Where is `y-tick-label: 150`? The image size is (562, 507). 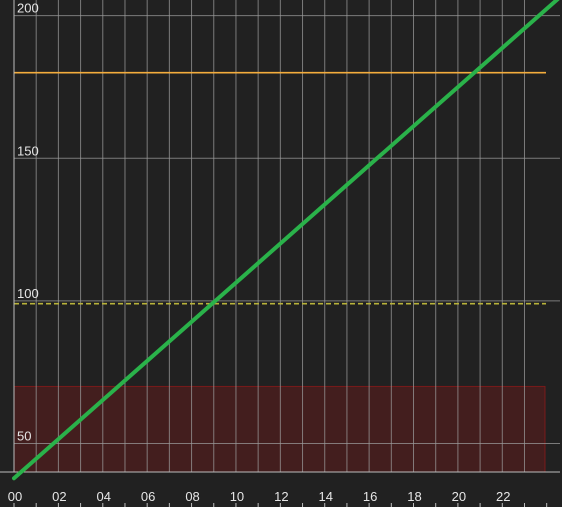 y-tick-label: 150 is located at coordinates (28, 150).